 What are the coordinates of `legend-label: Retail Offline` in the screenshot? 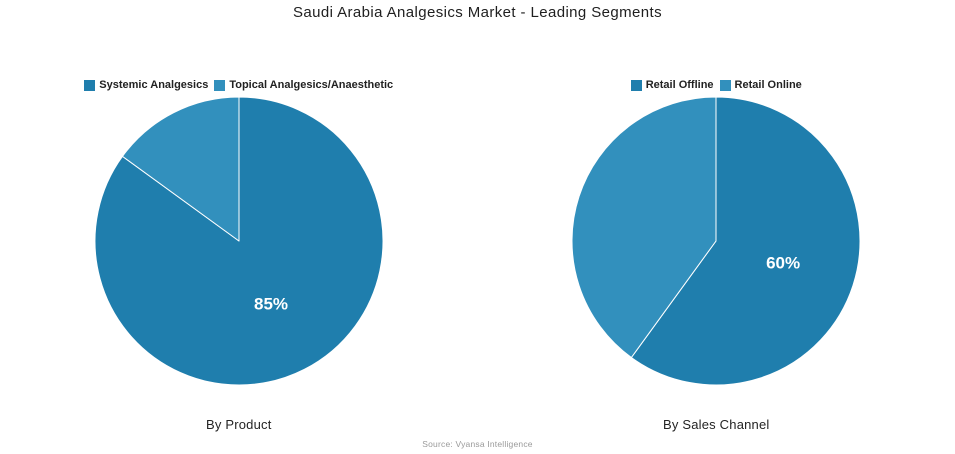 It's located at (679, 85).